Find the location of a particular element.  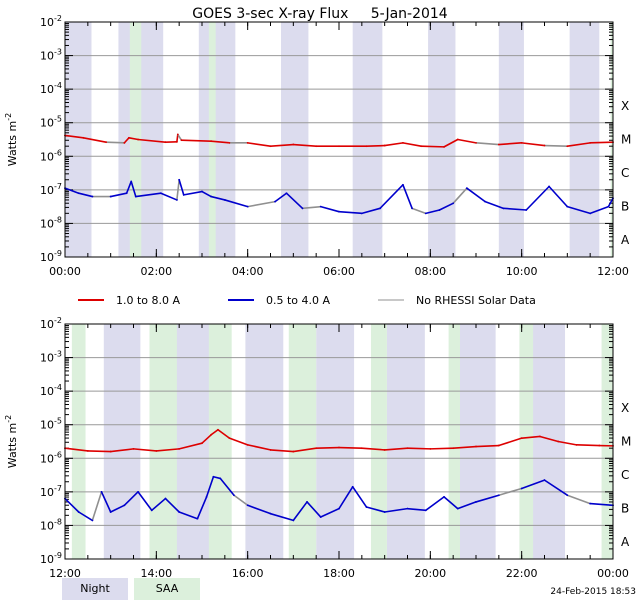

panel-bottom-x-tick-label: 12:00 is located at coordinates (65, 573).